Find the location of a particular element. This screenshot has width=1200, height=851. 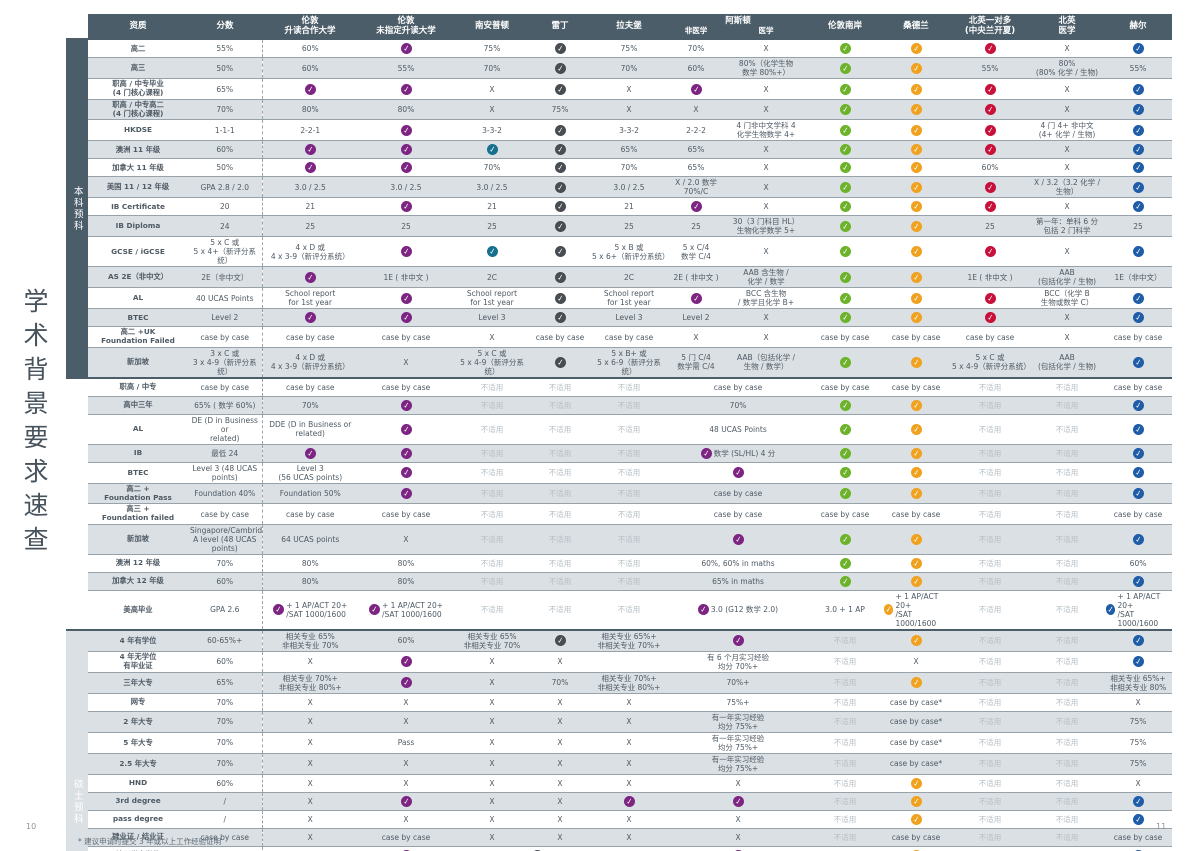

qualification-cell: IB Certificate is located at coordinates (138, 207).